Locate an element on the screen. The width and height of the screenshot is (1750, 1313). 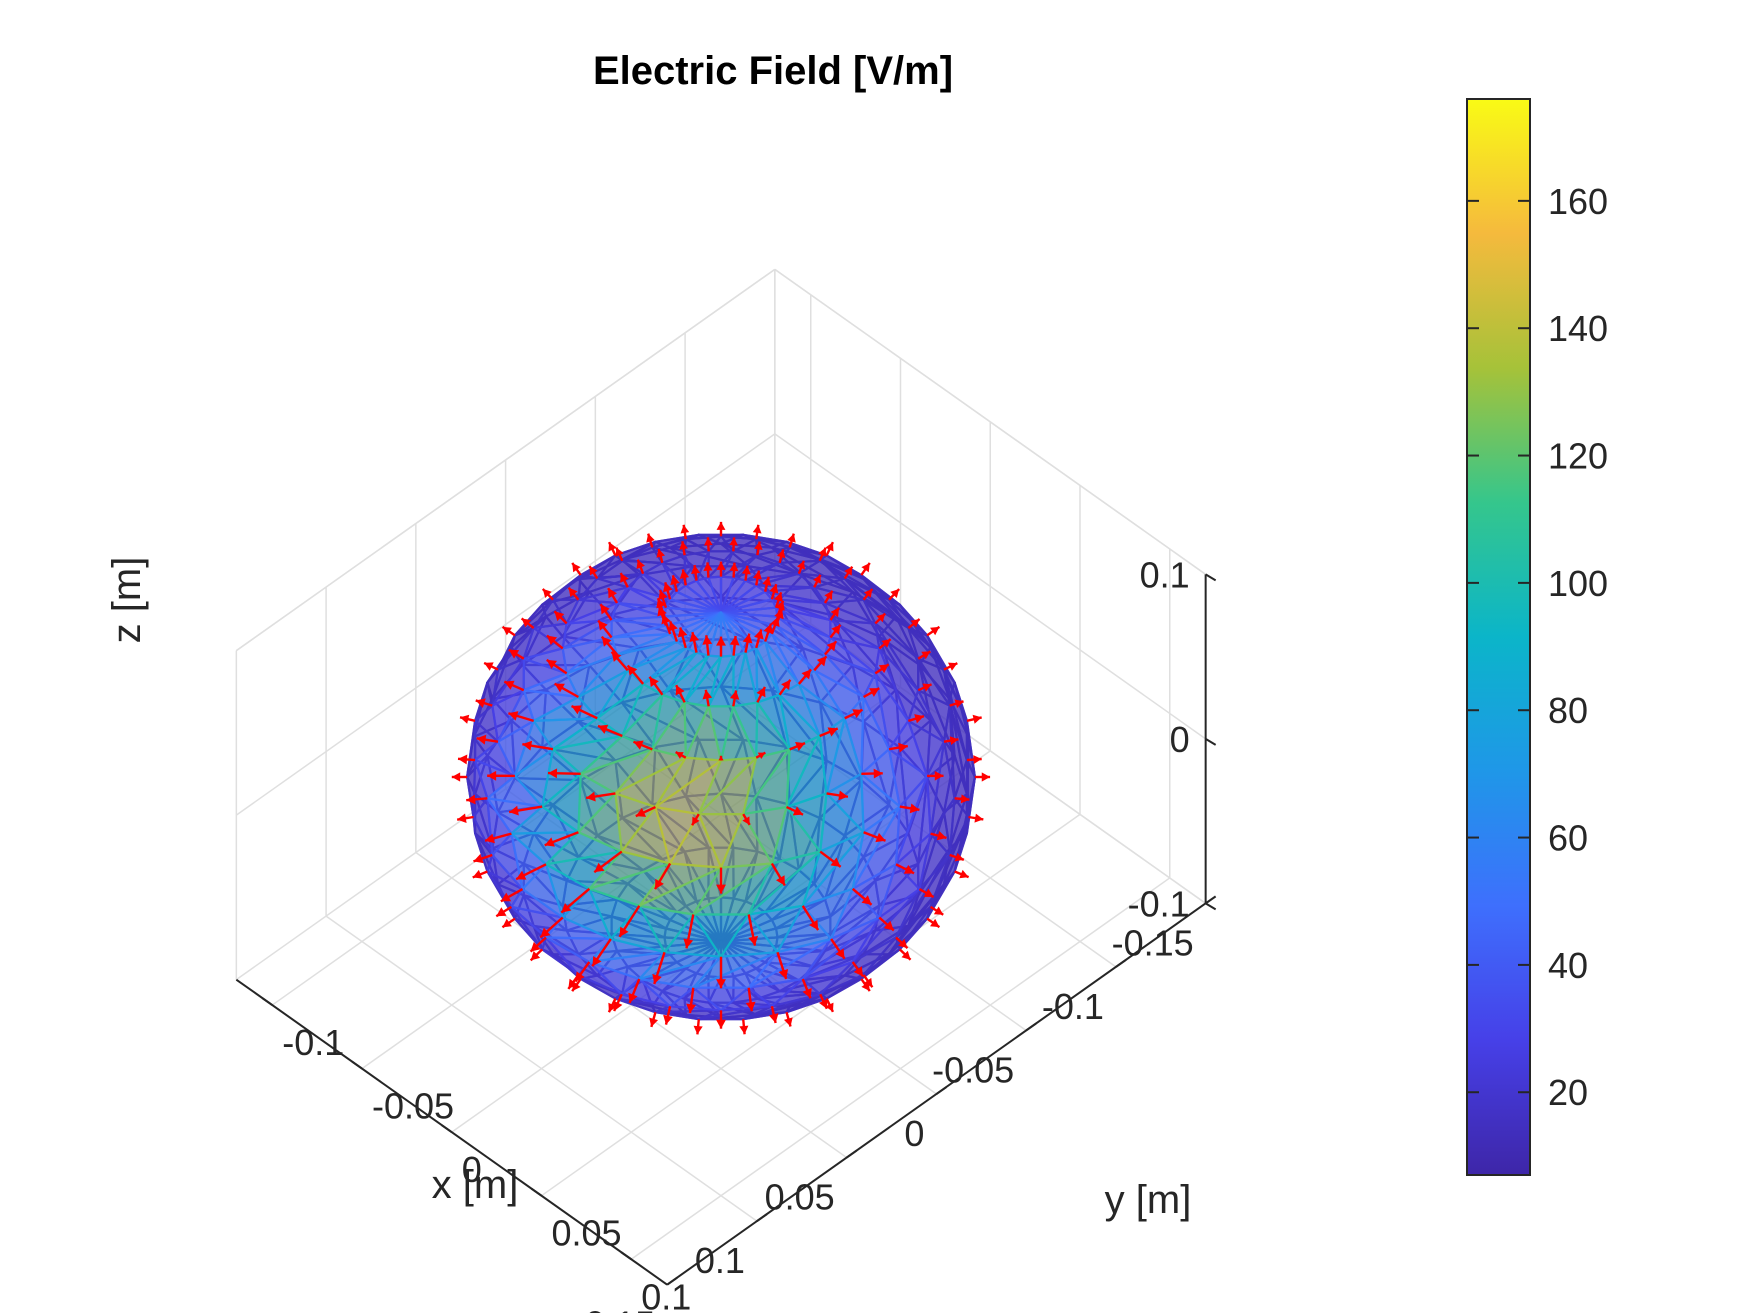
field-arrows is located at coordinates (721, 778).